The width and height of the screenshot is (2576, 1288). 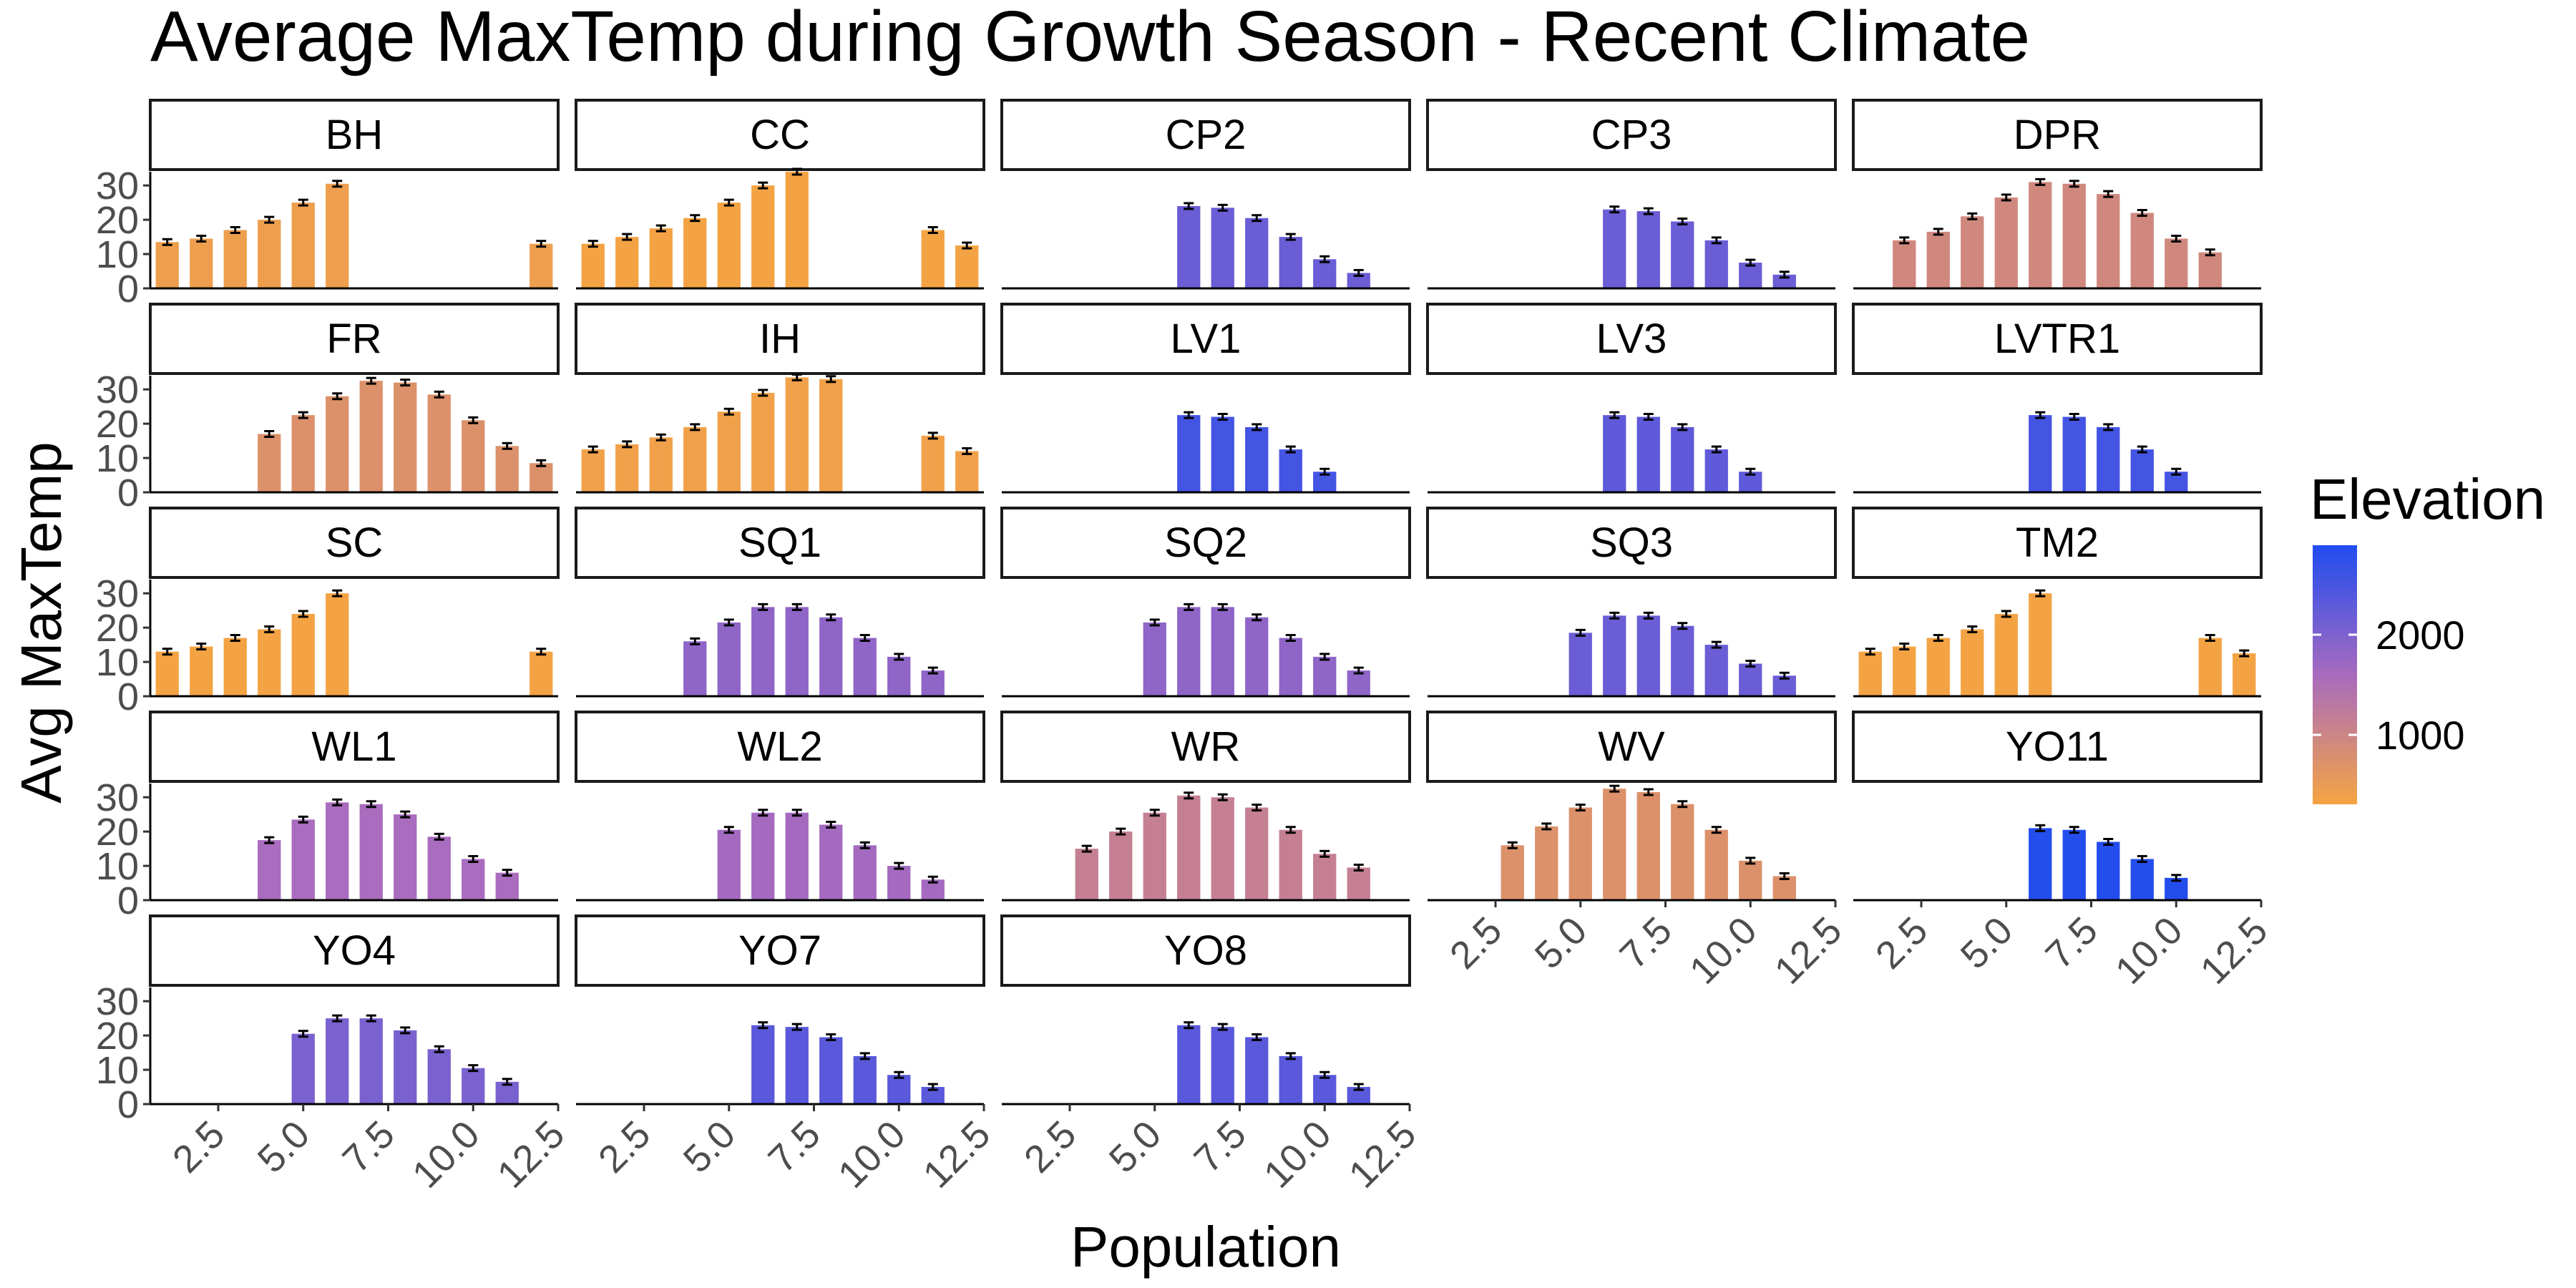 I want to click on panel-cc: CC, so click(x=780, y=194).